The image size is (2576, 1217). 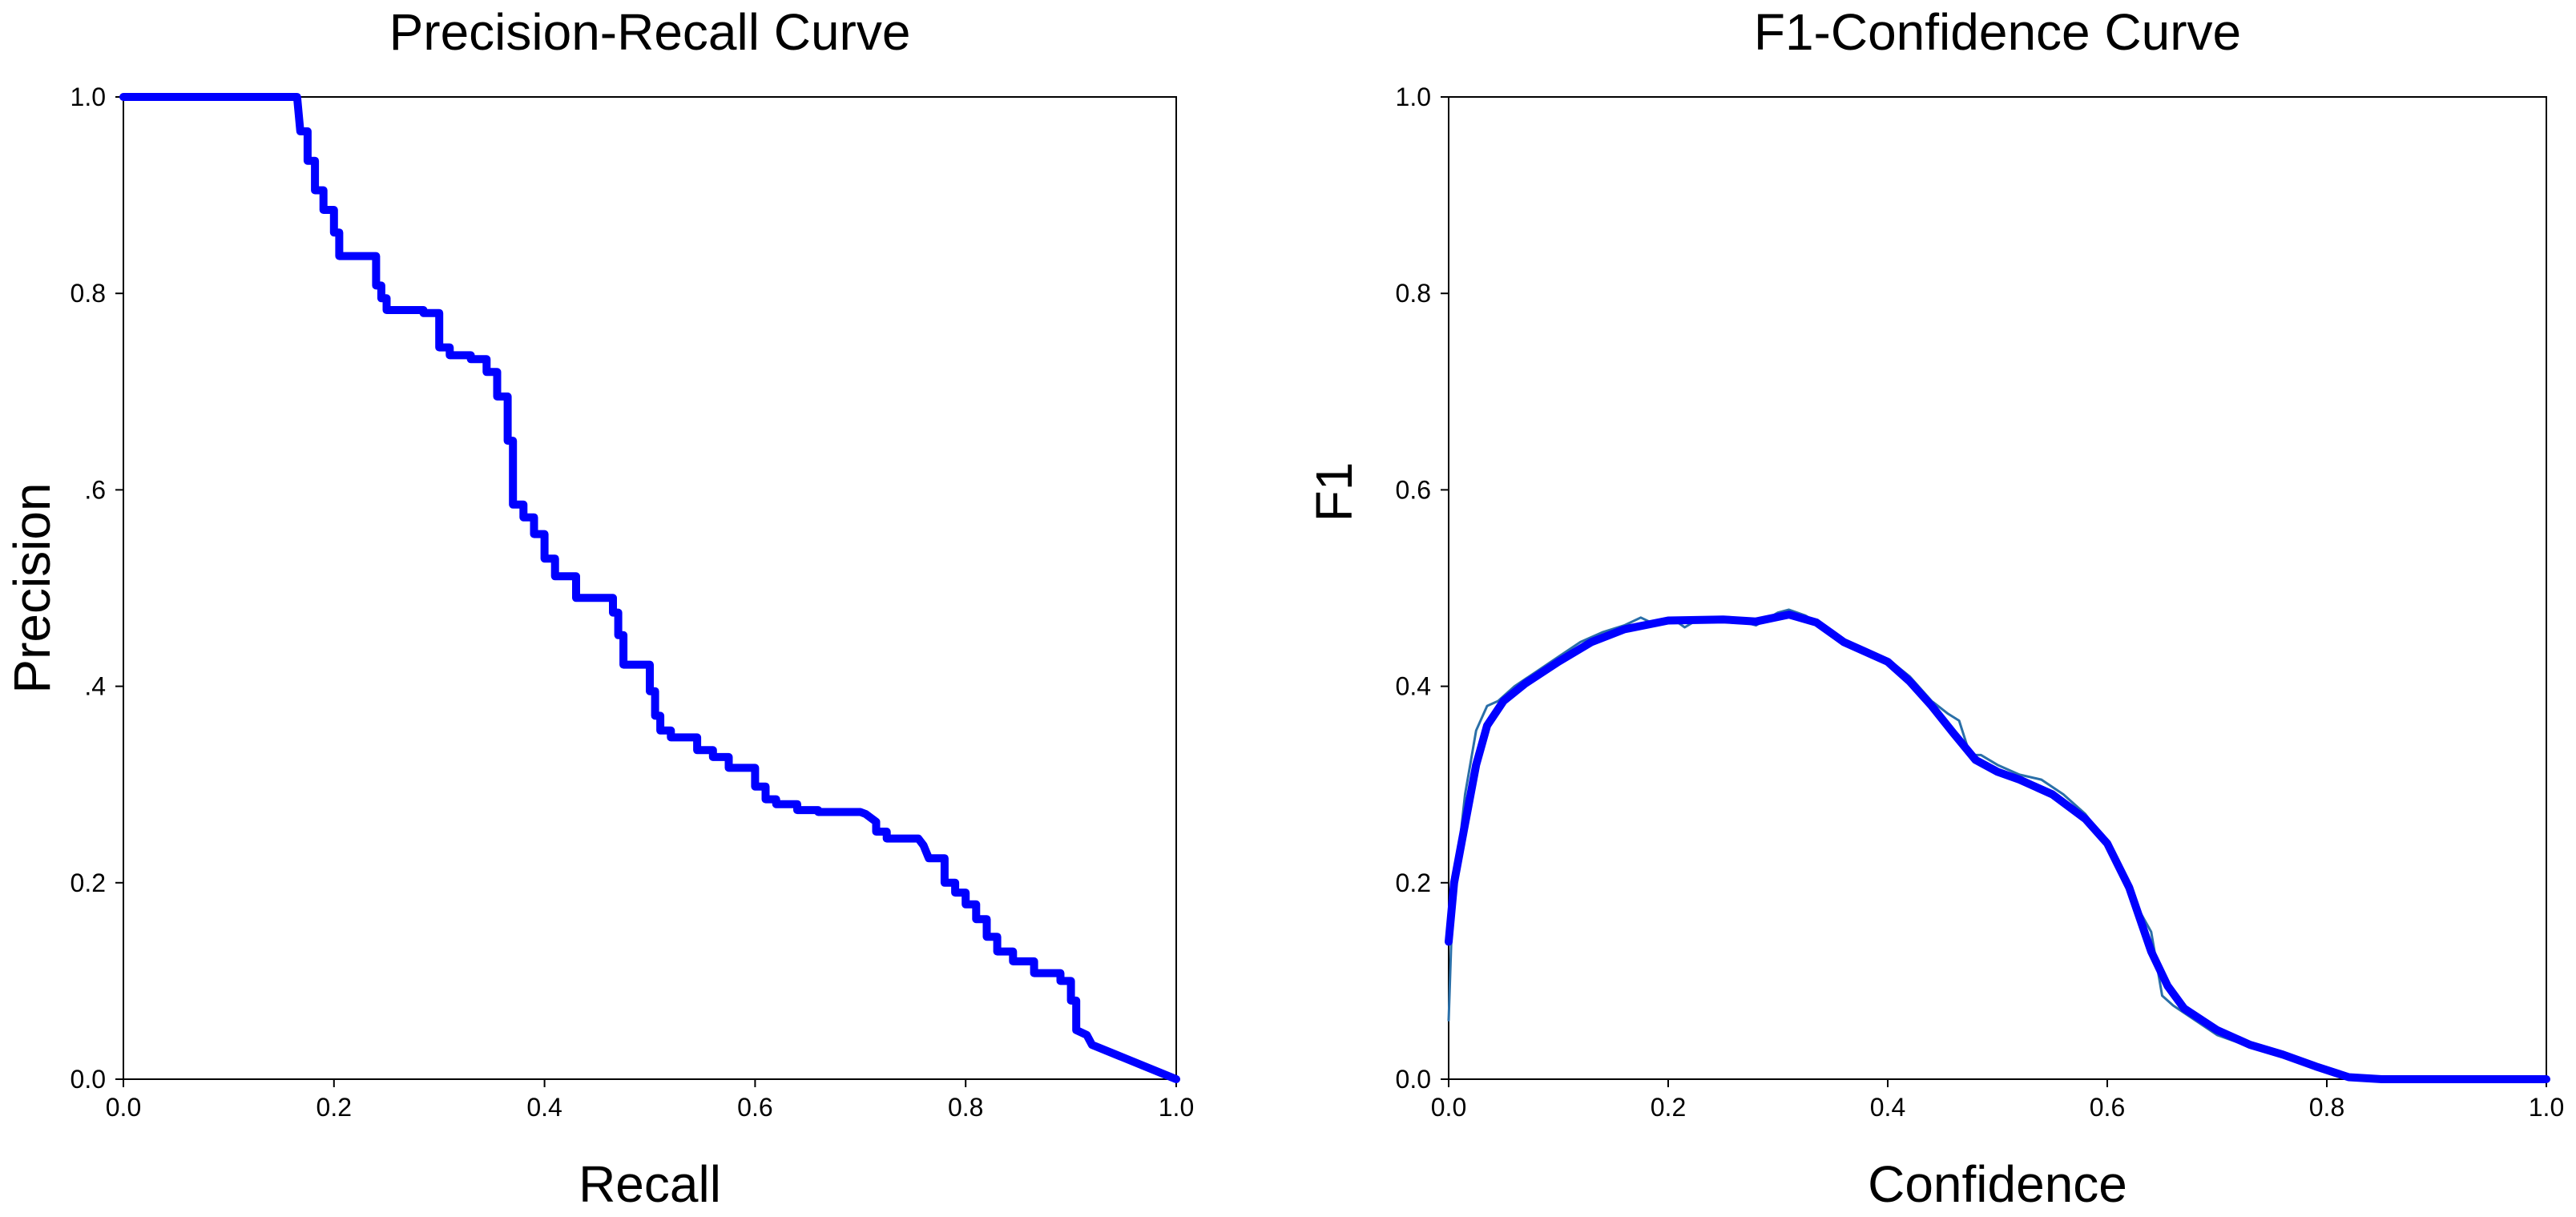 What do you see at coordinates (1334, 492) in the screenshot?
I see `y-axis-label: F1` at bounding box center [1334, 492].